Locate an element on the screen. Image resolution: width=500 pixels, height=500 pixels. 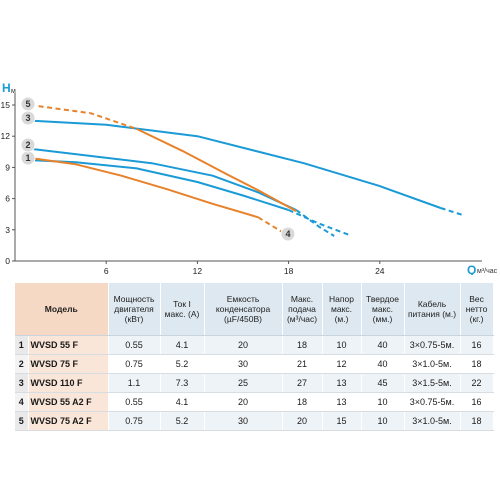
row-head: 15 is located at coordinates (342, 421).